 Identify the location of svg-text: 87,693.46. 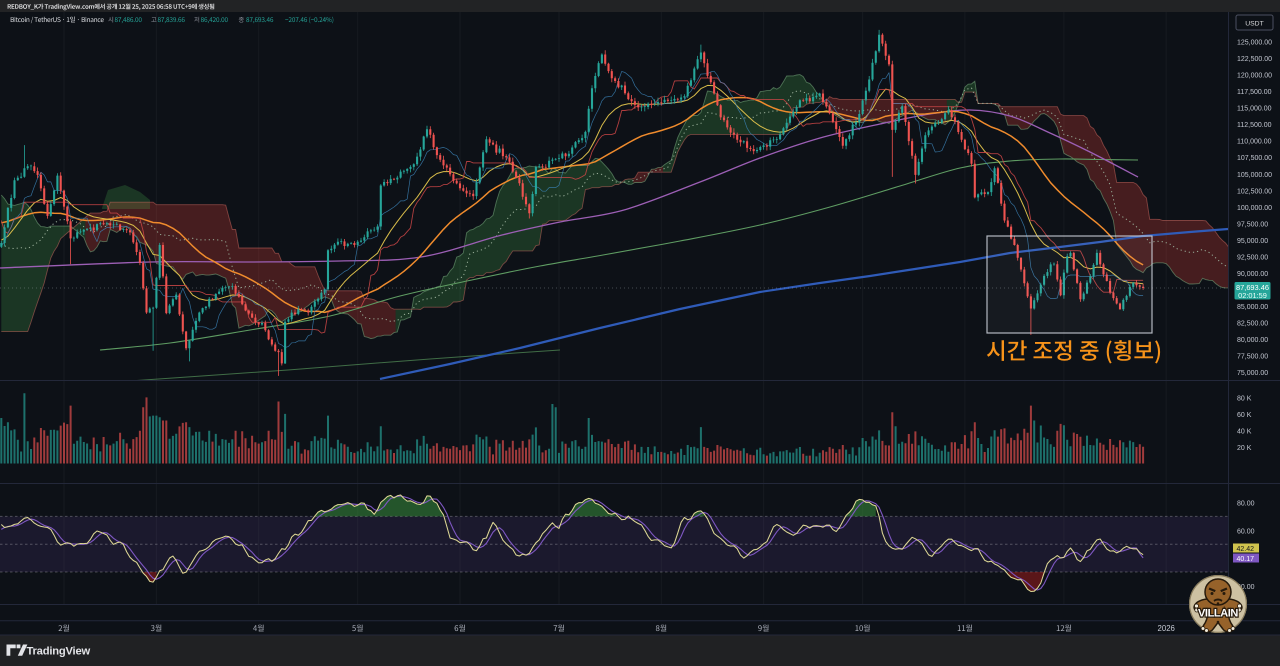
(1252, 287).